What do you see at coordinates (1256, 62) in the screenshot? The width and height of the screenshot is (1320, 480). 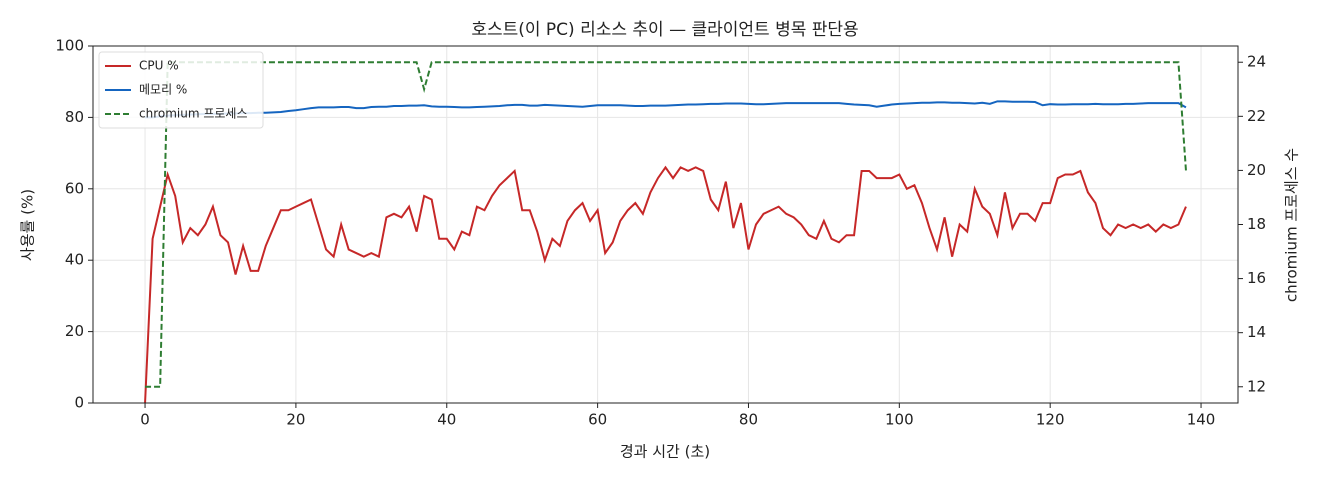 I see `y2-tick-label: 24` at bounding box center [1256, 62].